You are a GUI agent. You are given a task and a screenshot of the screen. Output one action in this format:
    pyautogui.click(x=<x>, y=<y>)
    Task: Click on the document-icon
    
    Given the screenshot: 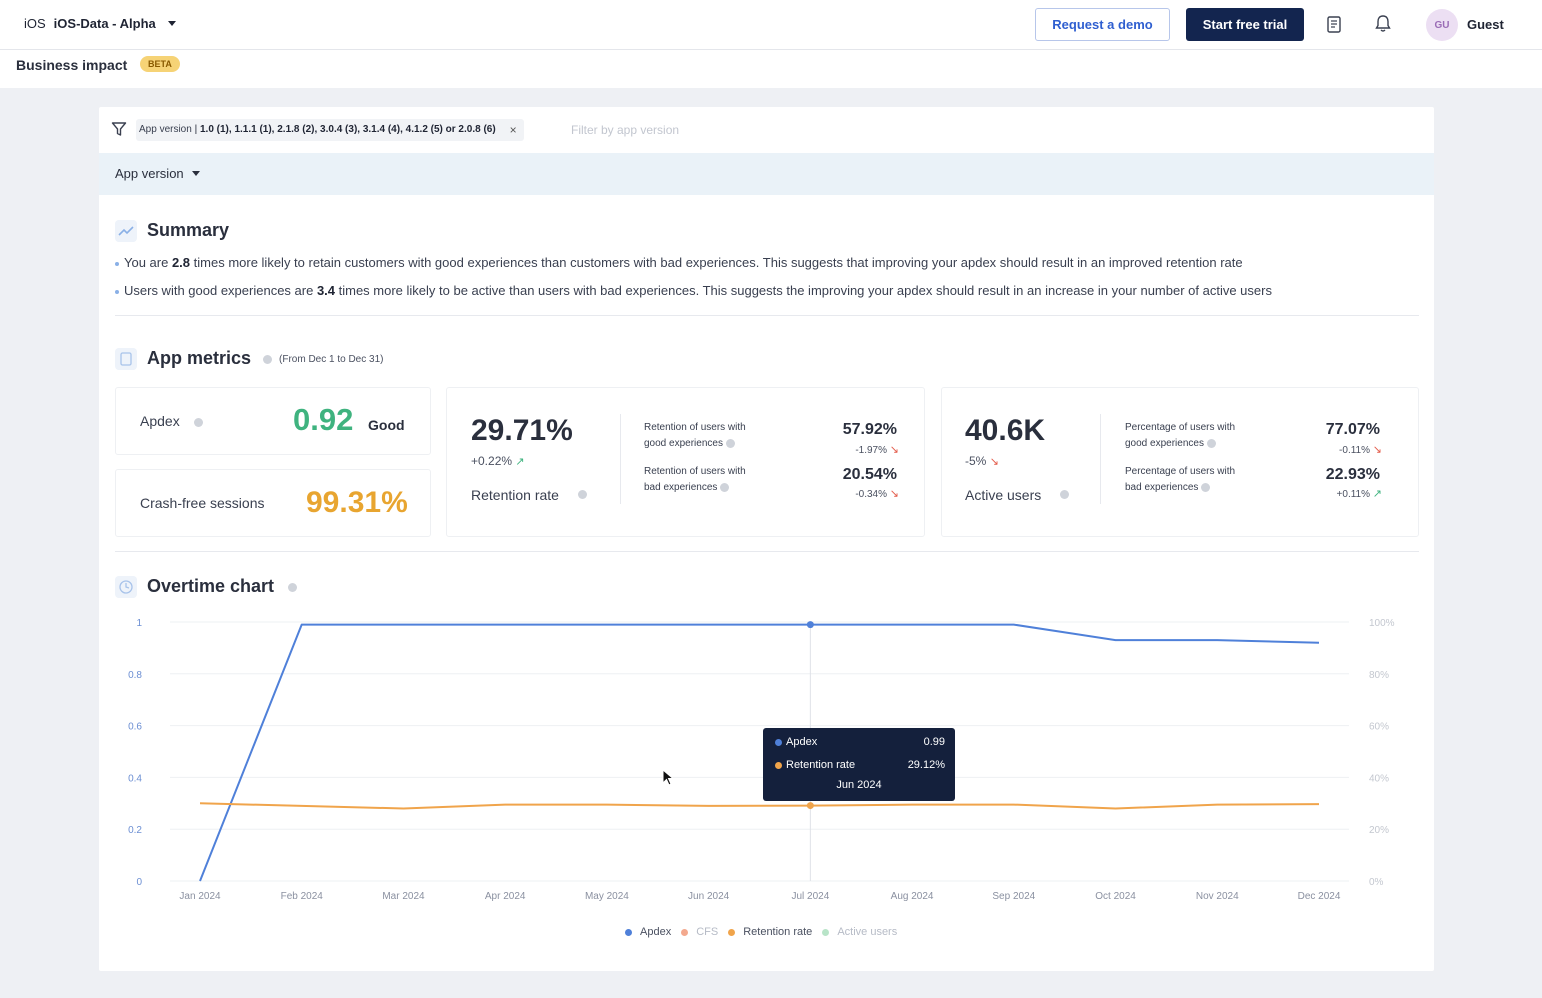 What is the action you would take?
    pyautogui.click(x=1334, y=24)
    